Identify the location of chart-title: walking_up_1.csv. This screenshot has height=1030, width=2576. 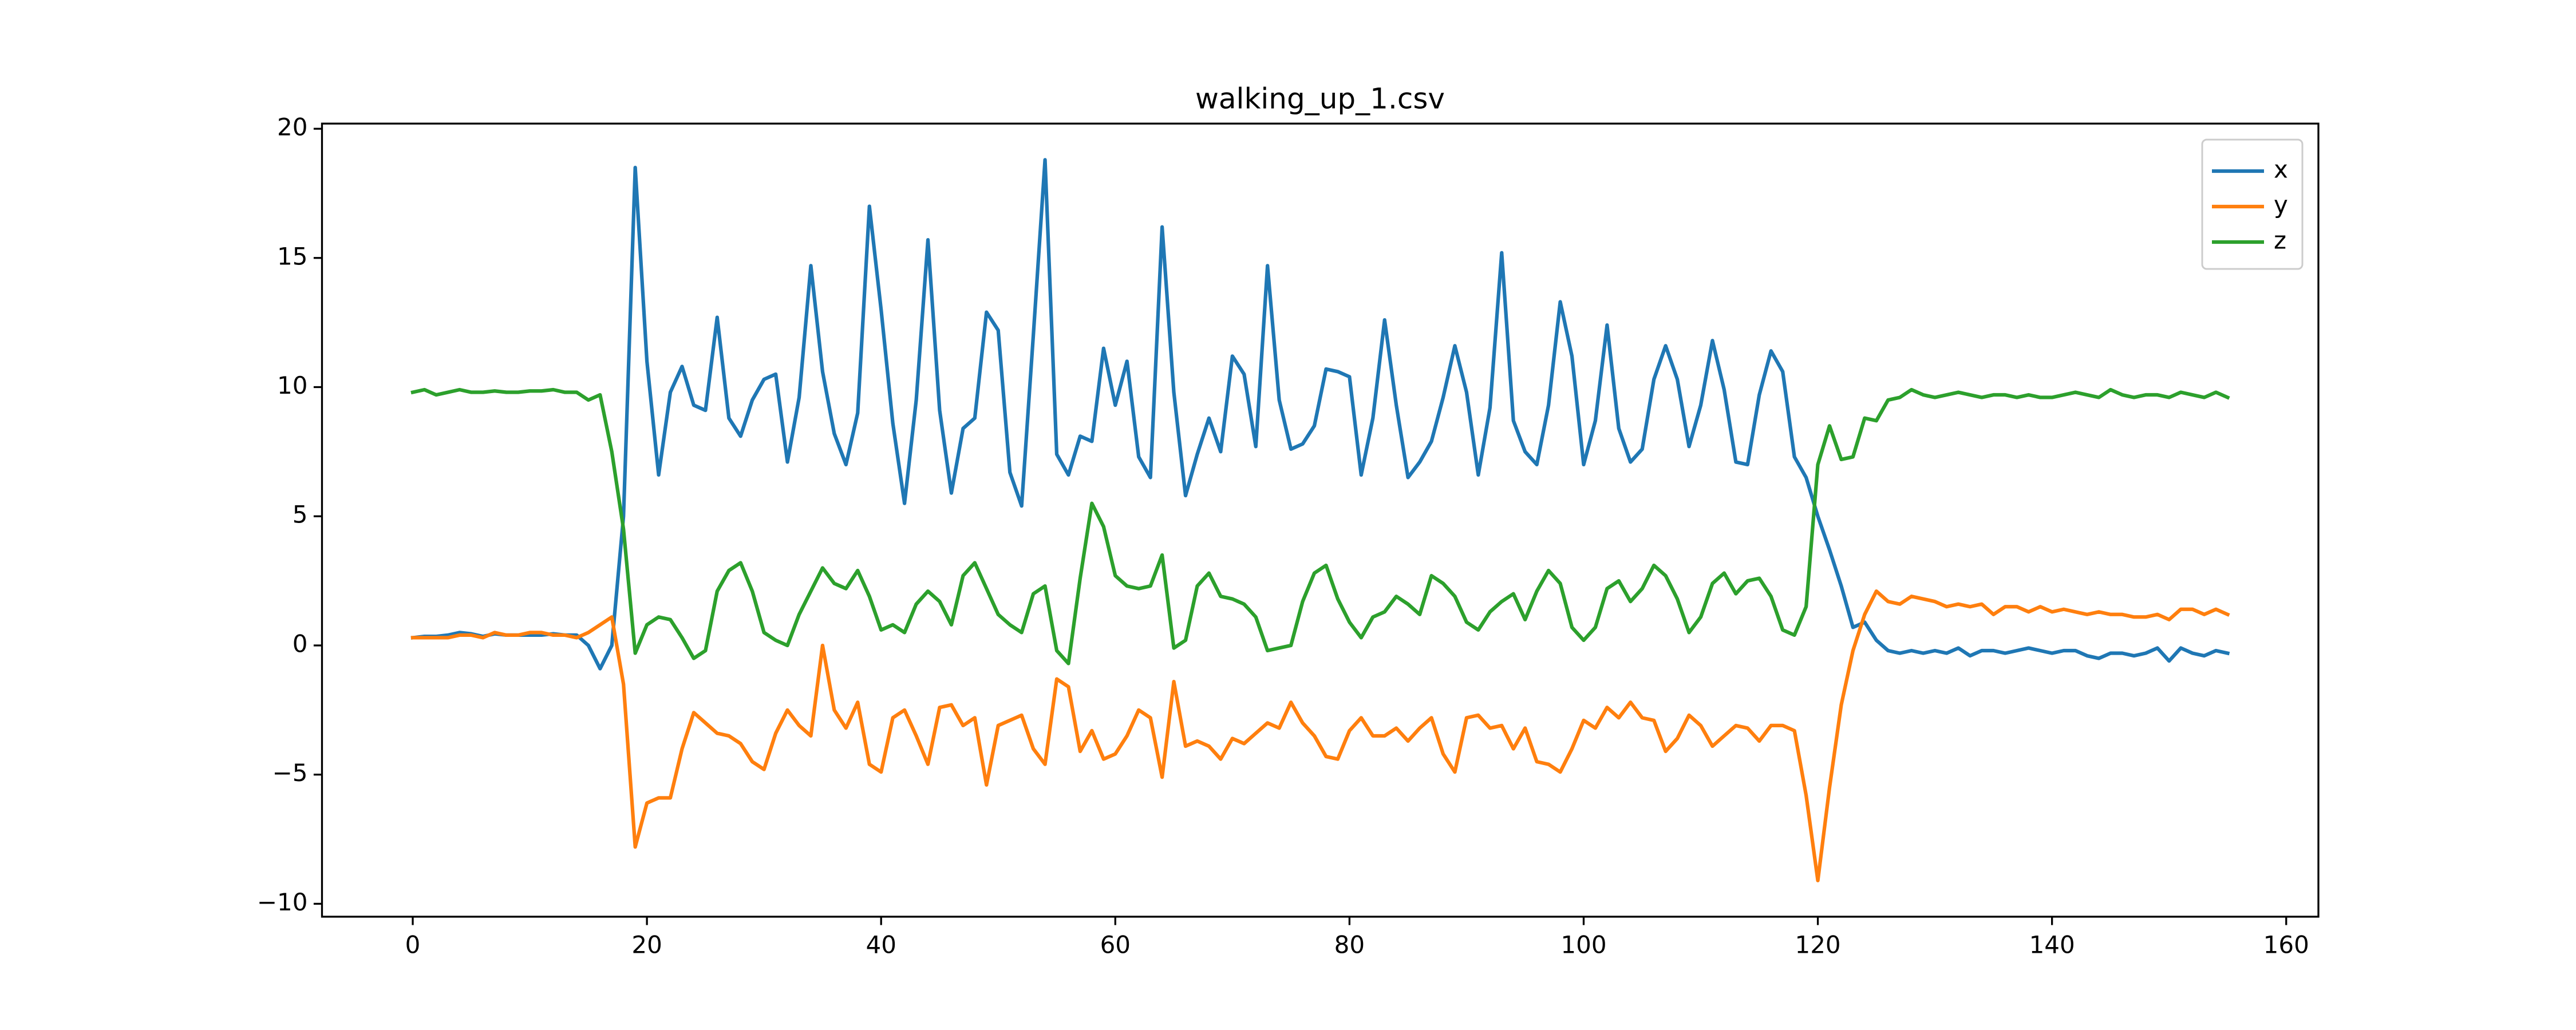
(1320, 99).